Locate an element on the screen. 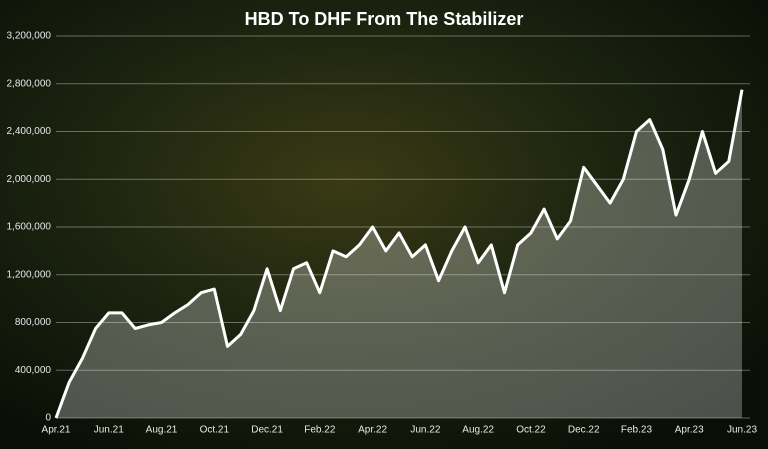  chart-title: HBD To DHF From The Stabilizer is located at coordinates (384, 19).